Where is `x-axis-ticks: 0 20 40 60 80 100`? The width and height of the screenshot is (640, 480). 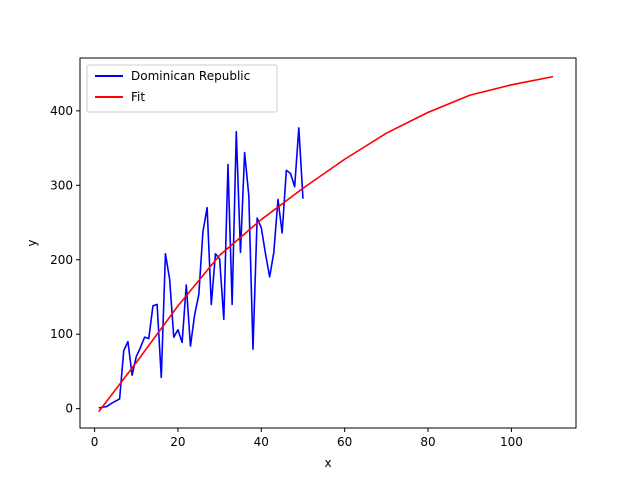
x-axis-ticks: 0 20 40 60 80 100 is located at coordinates (307, 438).